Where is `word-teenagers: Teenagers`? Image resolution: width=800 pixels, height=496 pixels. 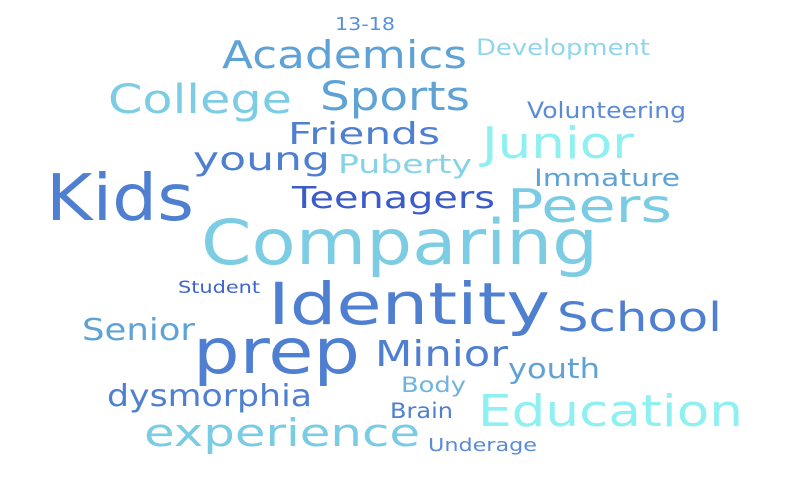
word-teenagers: Teenagers is located at coordinates (393, 198).